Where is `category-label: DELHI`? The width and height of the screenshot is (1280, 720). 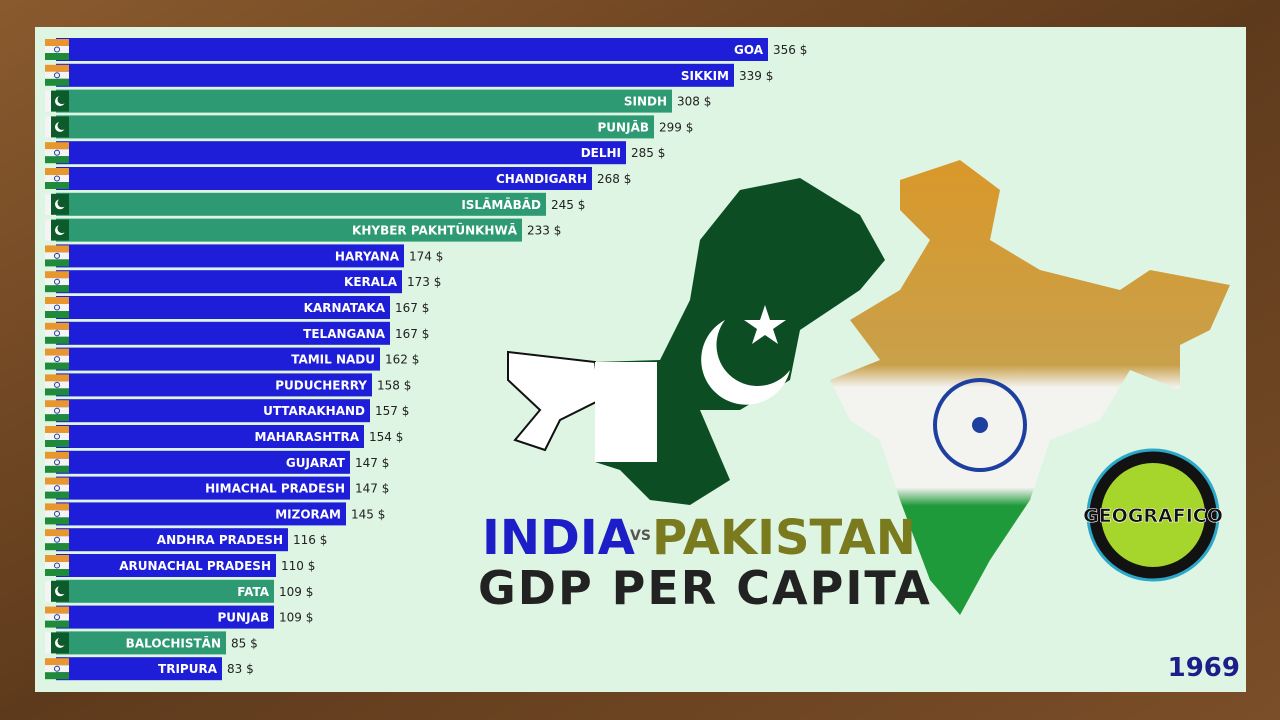 category-label: DELHI is located at coordinates (601, 153).